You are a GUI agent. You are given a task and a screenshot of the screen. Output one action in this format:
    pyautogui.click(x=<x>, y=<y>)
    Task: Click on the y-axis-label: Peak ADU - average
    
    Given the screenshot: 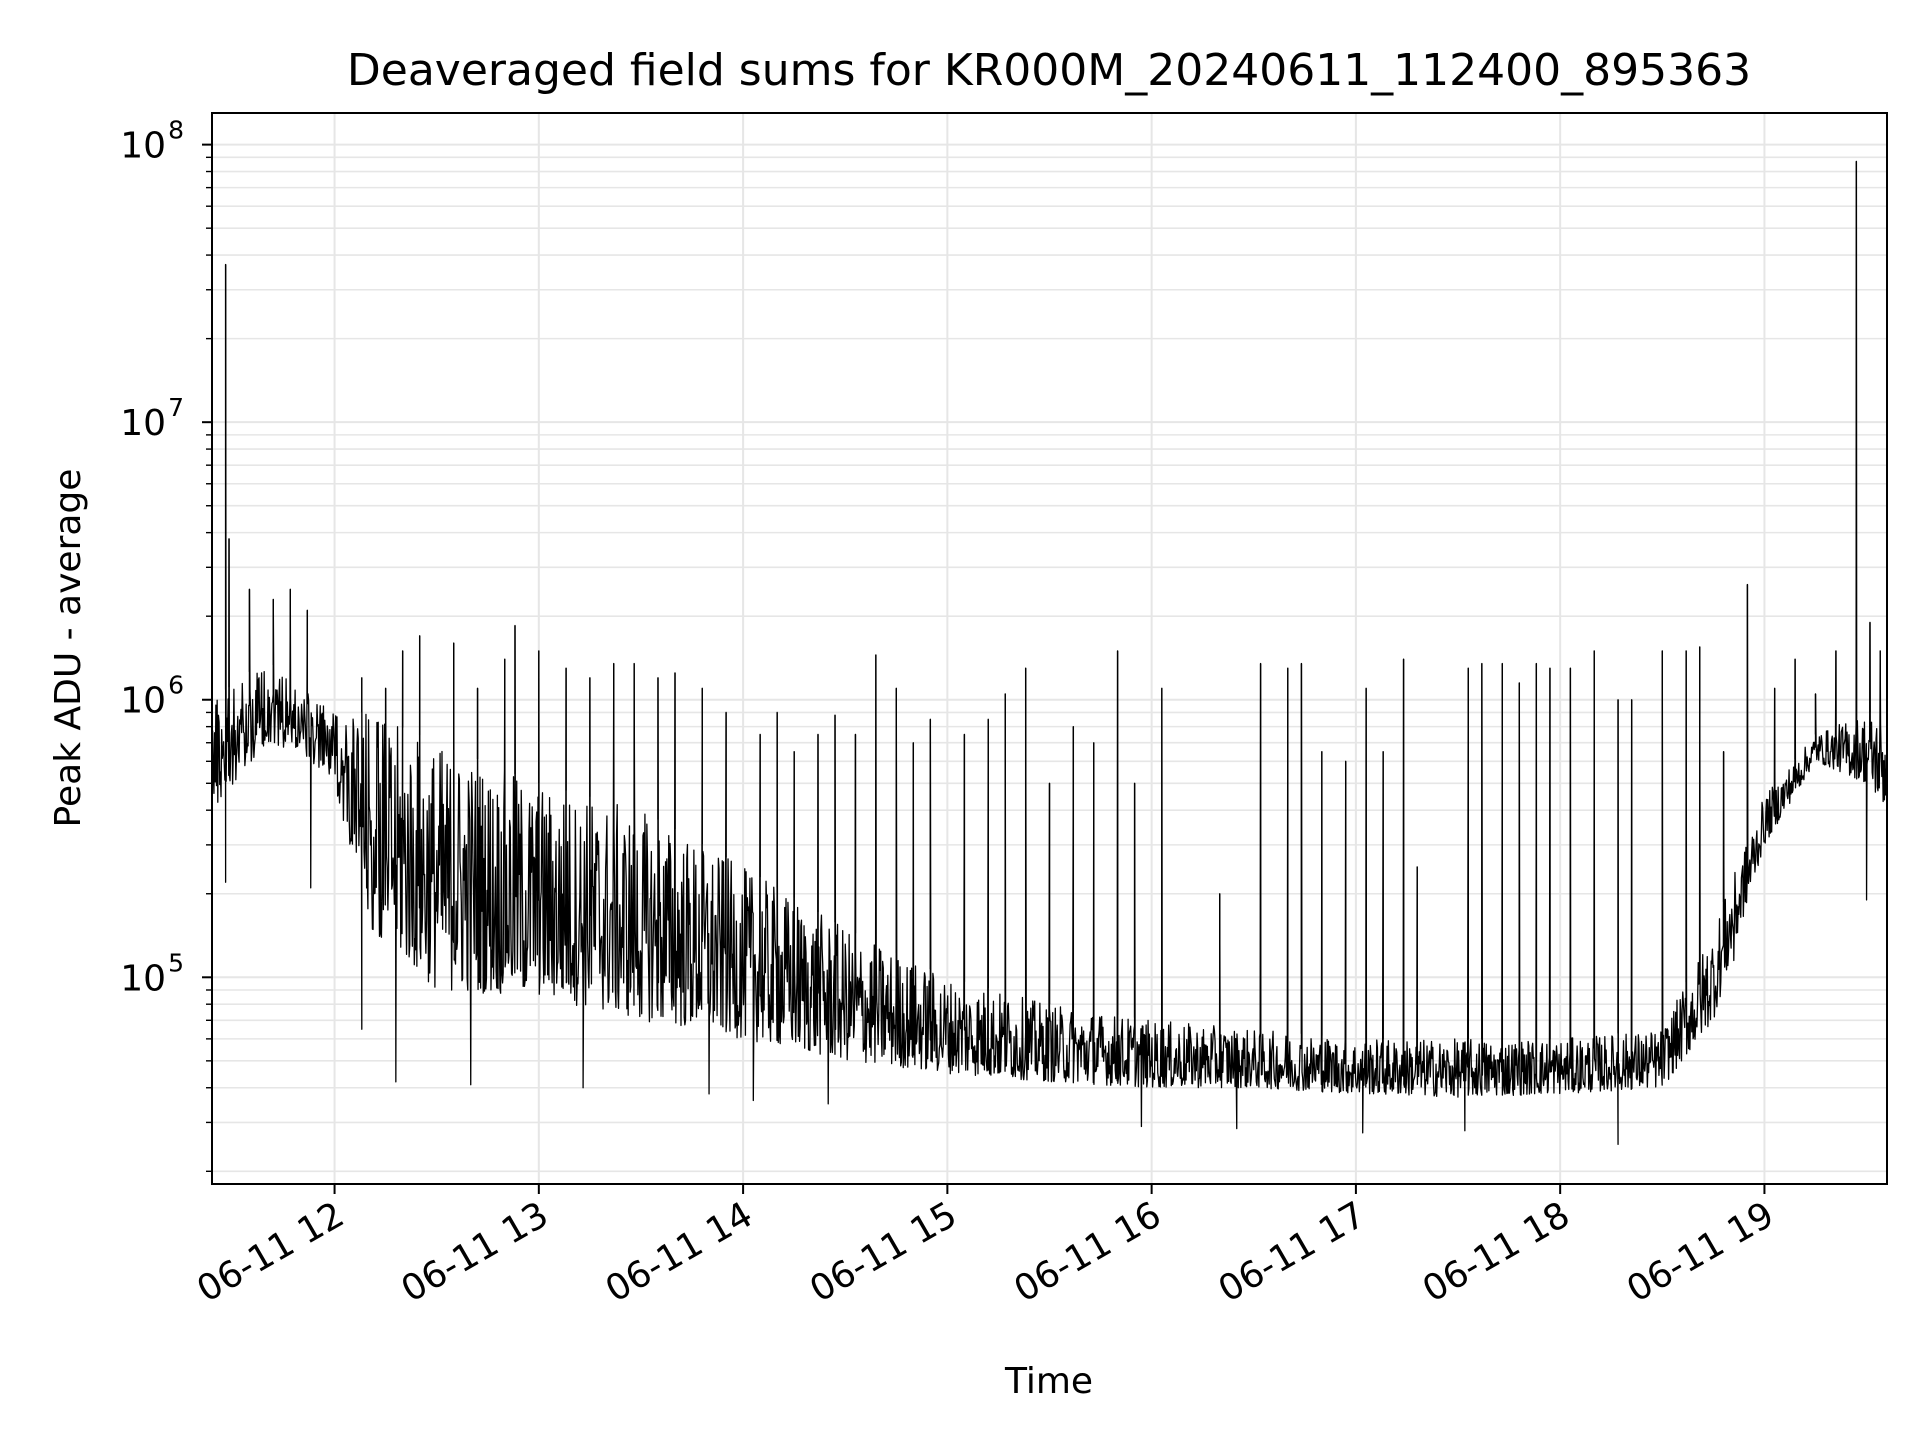 What is the action you would take?
    pyautogui.click(x=68, y=648)
    